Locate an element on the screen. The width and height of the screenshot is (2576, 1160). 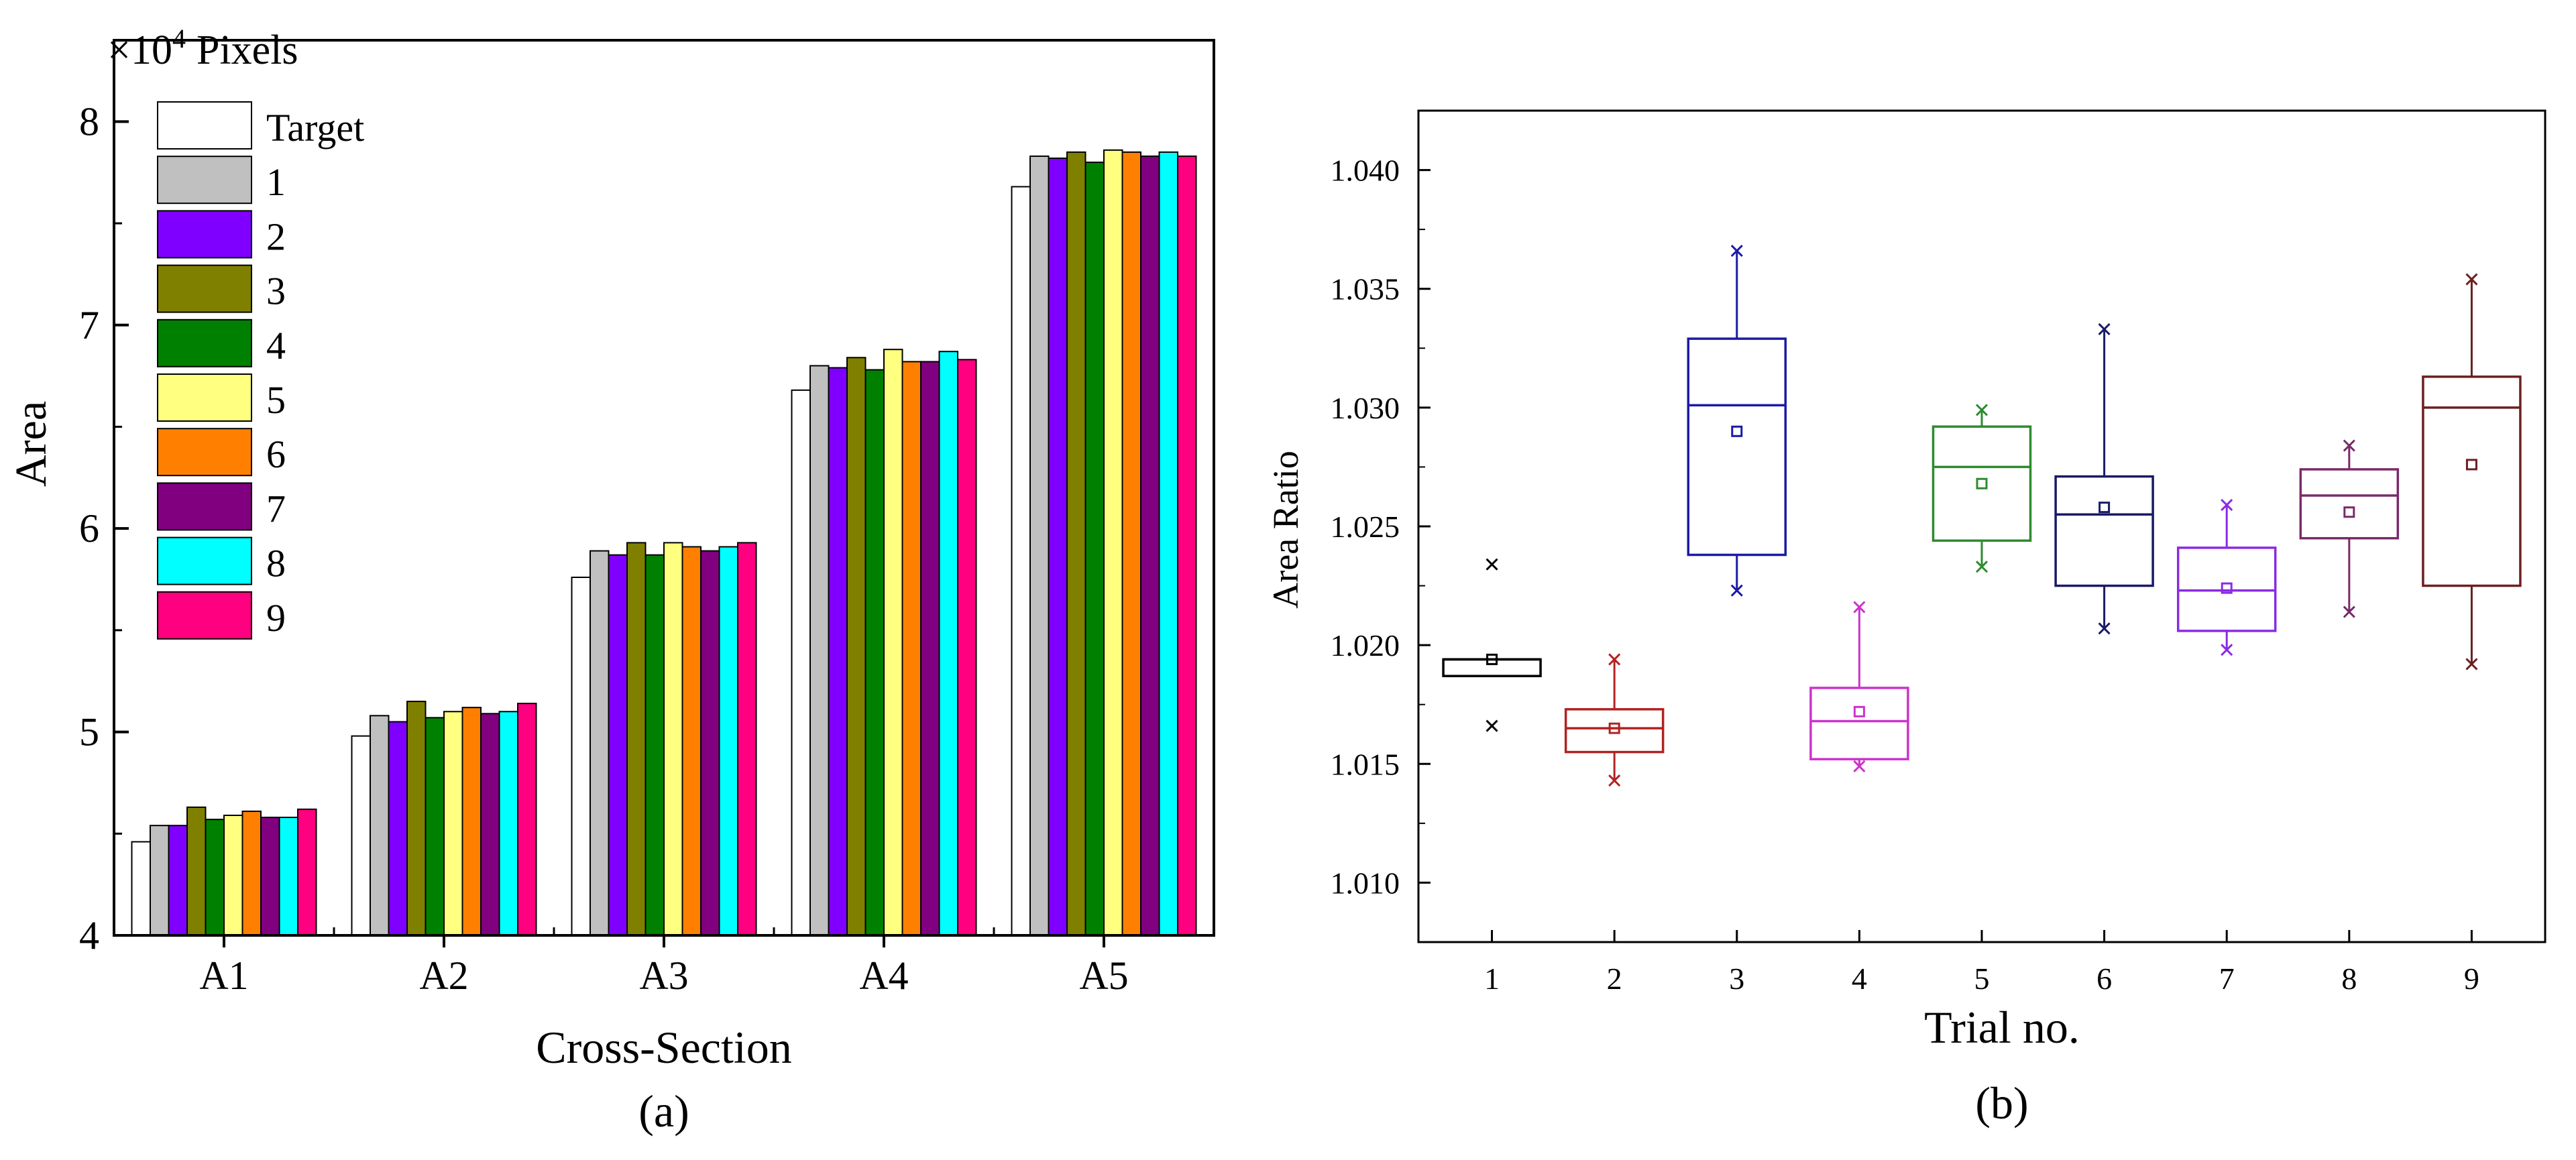
y-tick-label-6: 6 is located at coordinates (89, 528).